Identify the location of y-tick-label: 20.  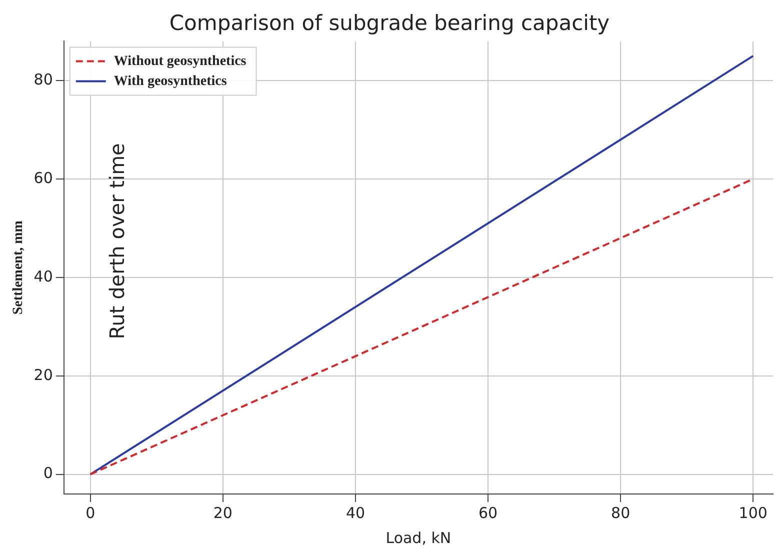
(43, 375).